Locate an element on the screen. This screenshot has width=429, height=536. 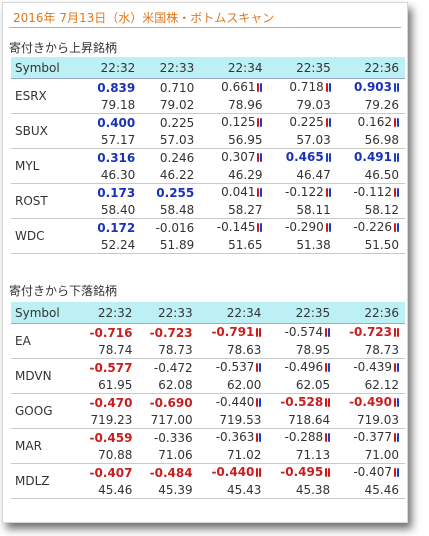
symbol-cell: SBUX is located at coordinates (47, 131).